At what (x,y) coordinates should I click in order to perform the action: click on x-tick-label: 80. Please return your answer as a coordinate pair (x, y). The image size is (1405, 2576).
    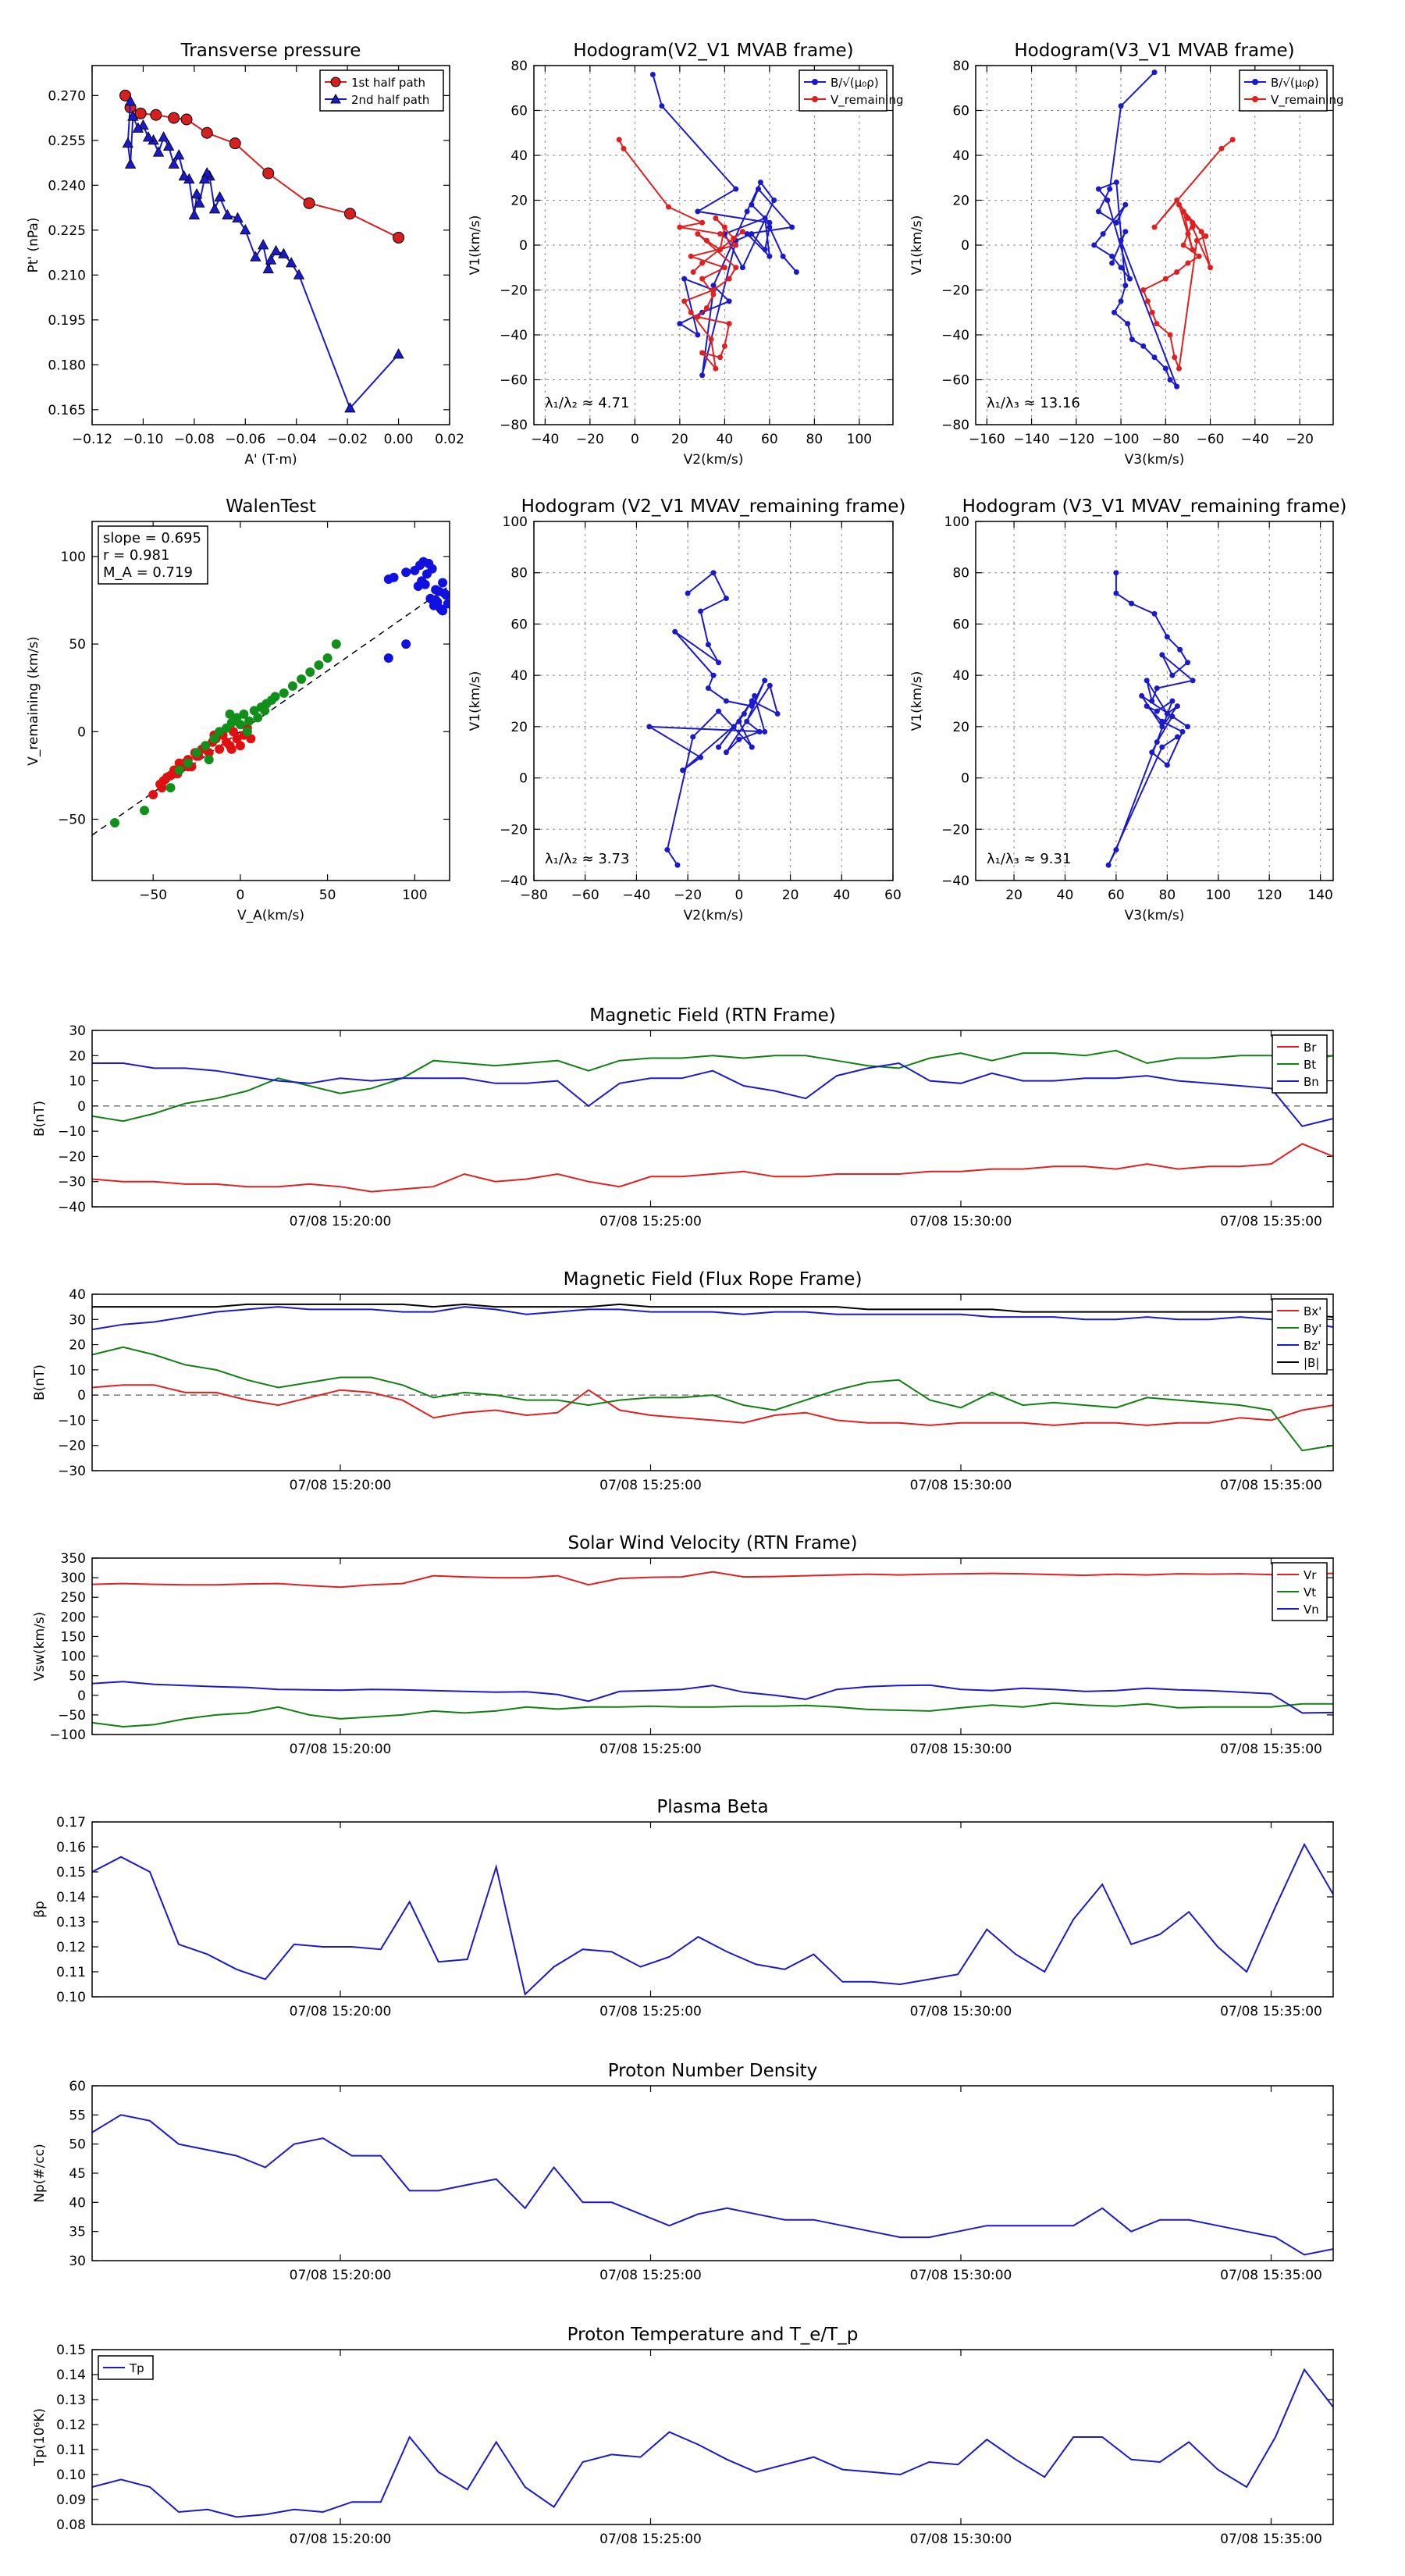
    Looking at the image, I should click on (815, 439).